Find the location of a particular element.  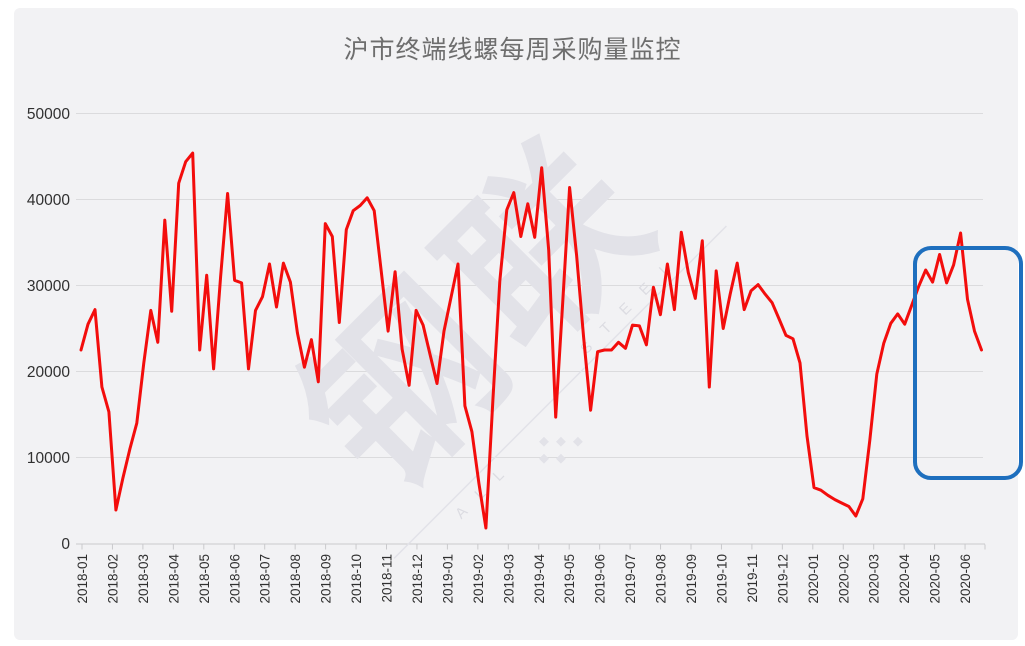

x-axis-label: 2019-06 is located at coordinates (600, 579).